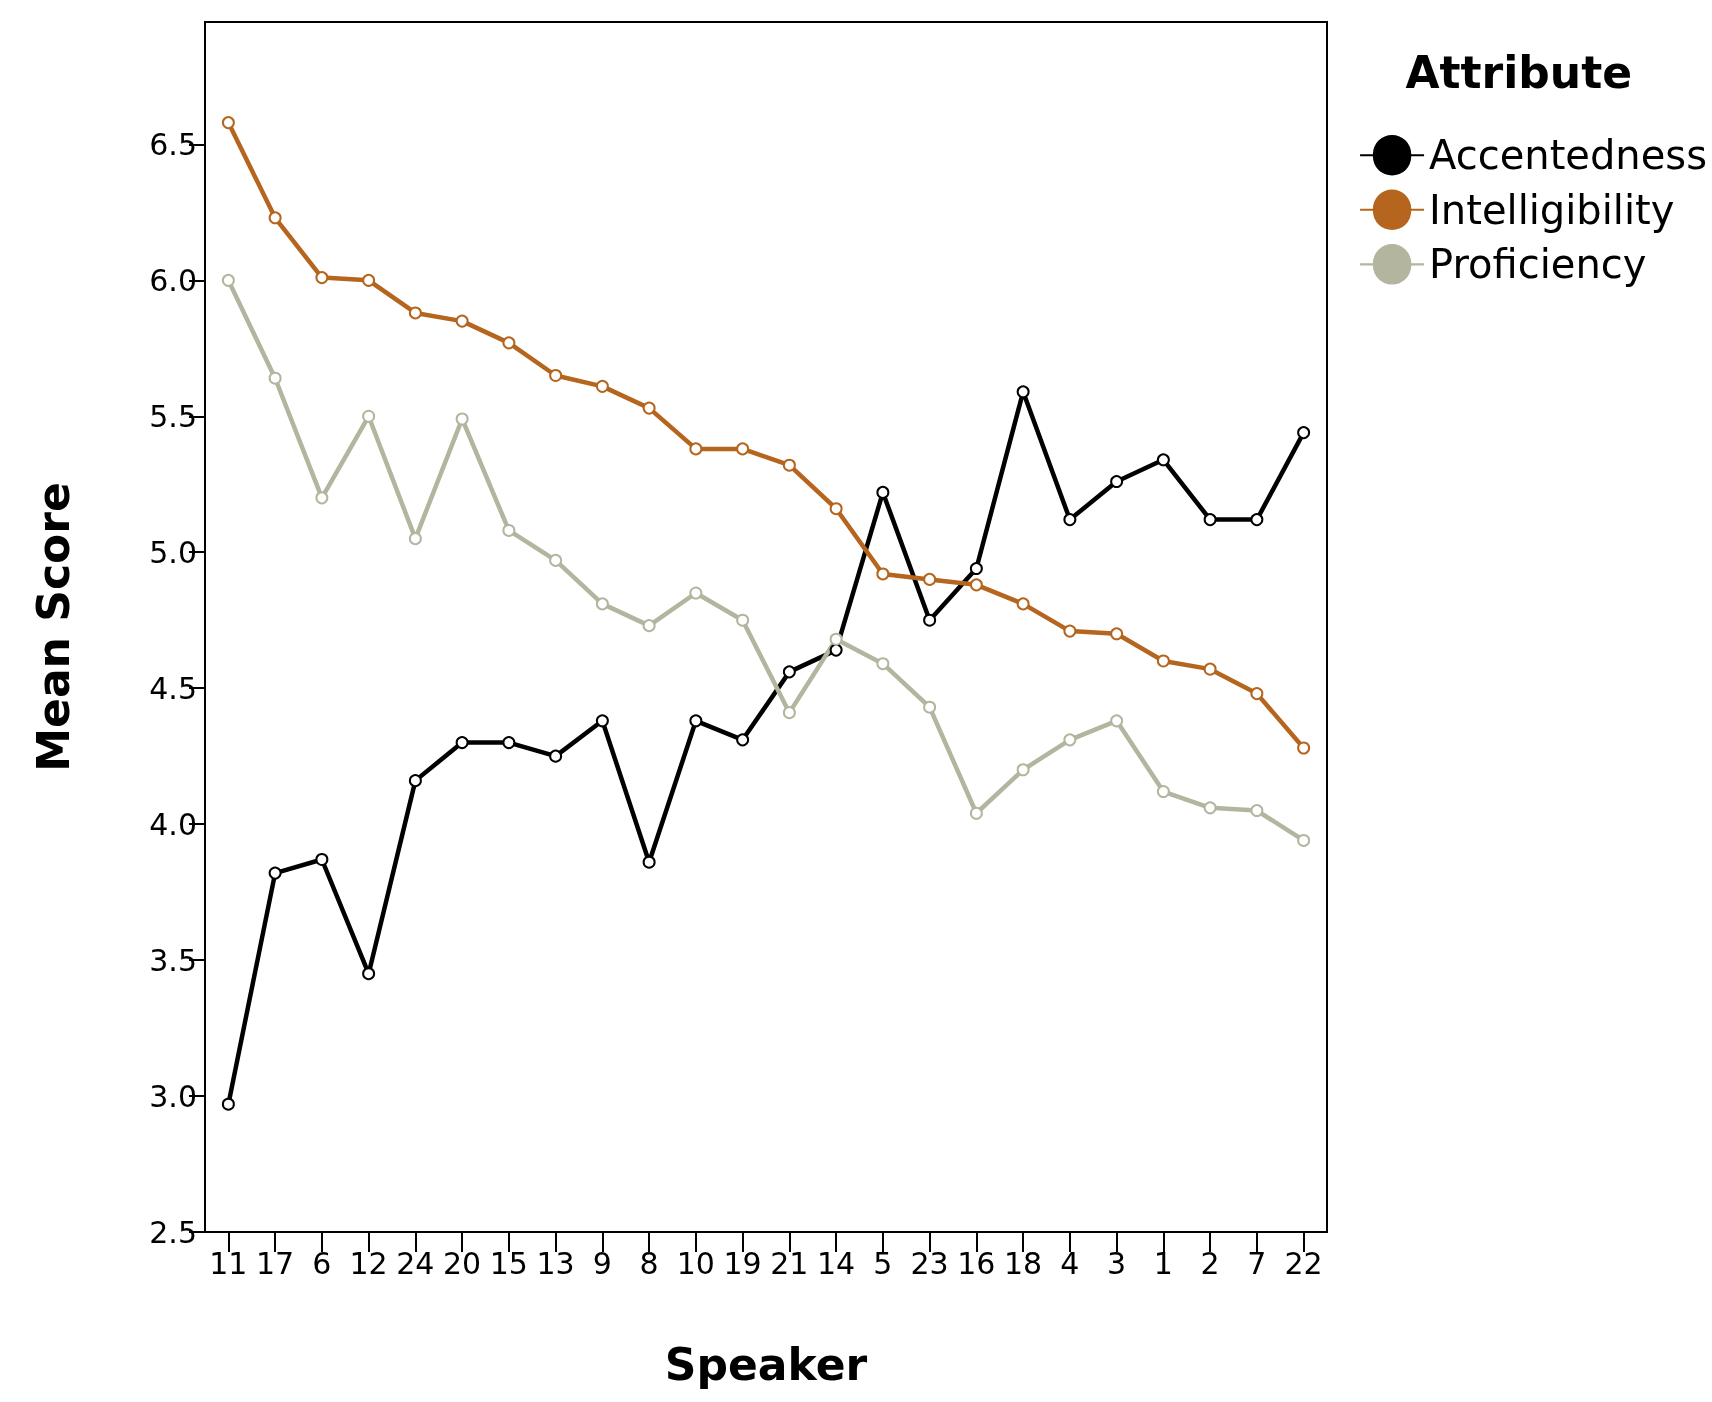  I want to click on y-axis-title: Mean Score, so click(53, 627).